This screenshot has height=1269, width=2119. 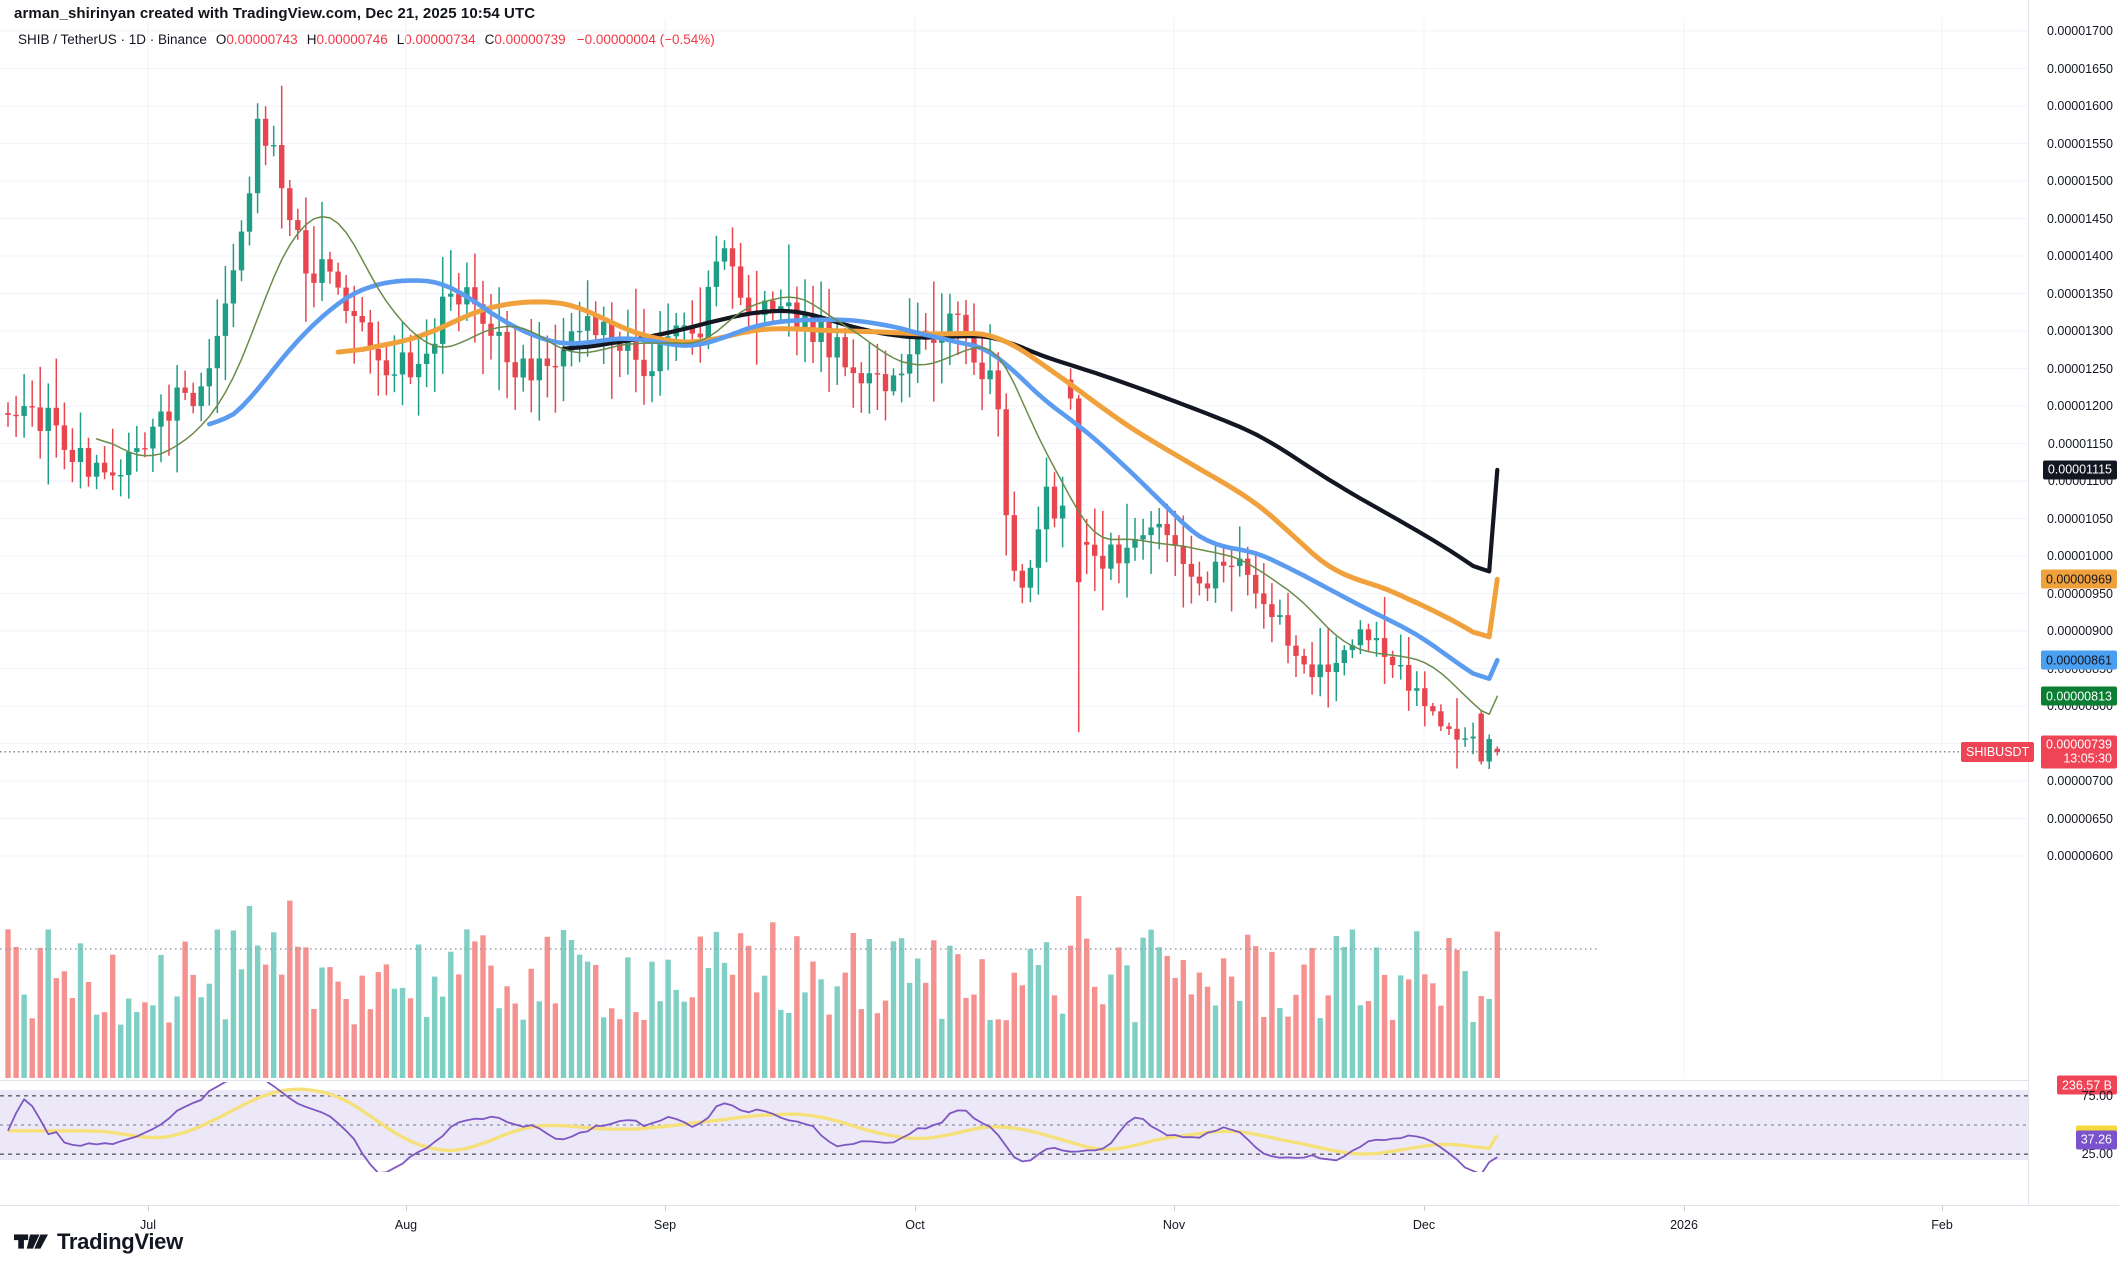 What do you see at coordinates (148, 1225) in the screenshot?
I see `time-tick-label: Jul` at bounding box center [148, 1225].